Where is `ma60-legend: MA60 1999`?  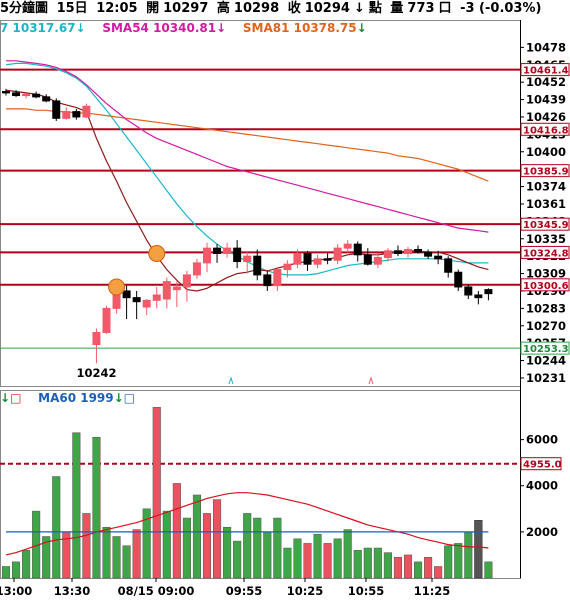 ma60-legend: MA60 1999 is located at coordinates (76, 398).